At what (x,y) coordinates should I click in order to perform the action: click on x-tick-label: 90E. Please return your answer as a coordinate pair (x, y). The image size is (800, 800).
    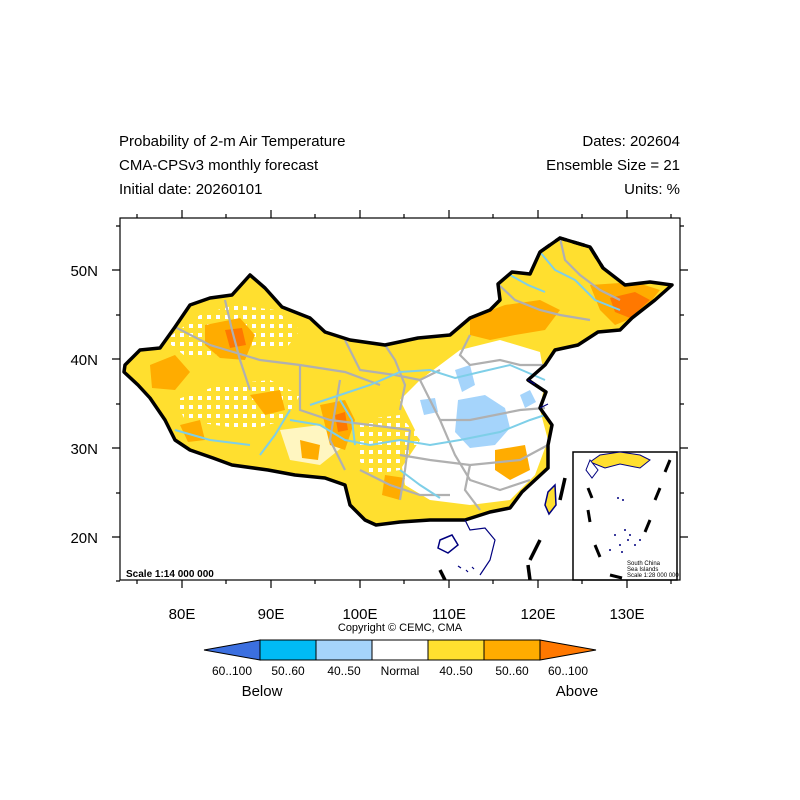
    Looking at the image, I should click on (271, 614).